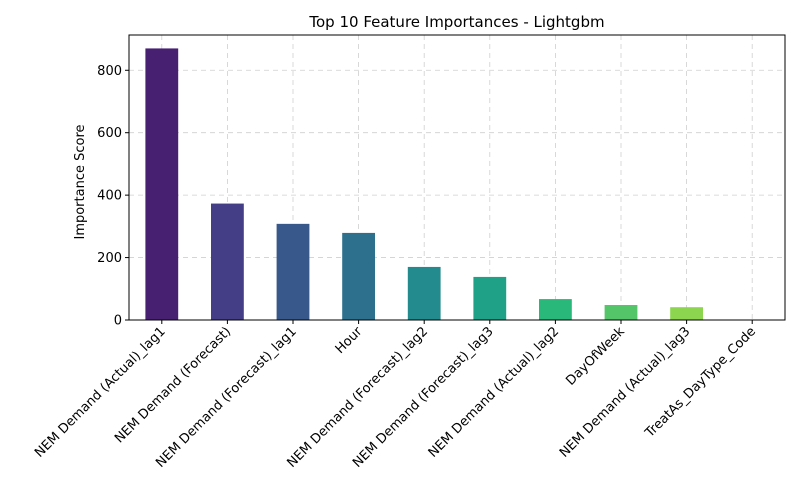  Describe the element at coordinates (173, 385) in the screenshot. I see `x-tick-label: NEM Demand (Forecast)` at that location.